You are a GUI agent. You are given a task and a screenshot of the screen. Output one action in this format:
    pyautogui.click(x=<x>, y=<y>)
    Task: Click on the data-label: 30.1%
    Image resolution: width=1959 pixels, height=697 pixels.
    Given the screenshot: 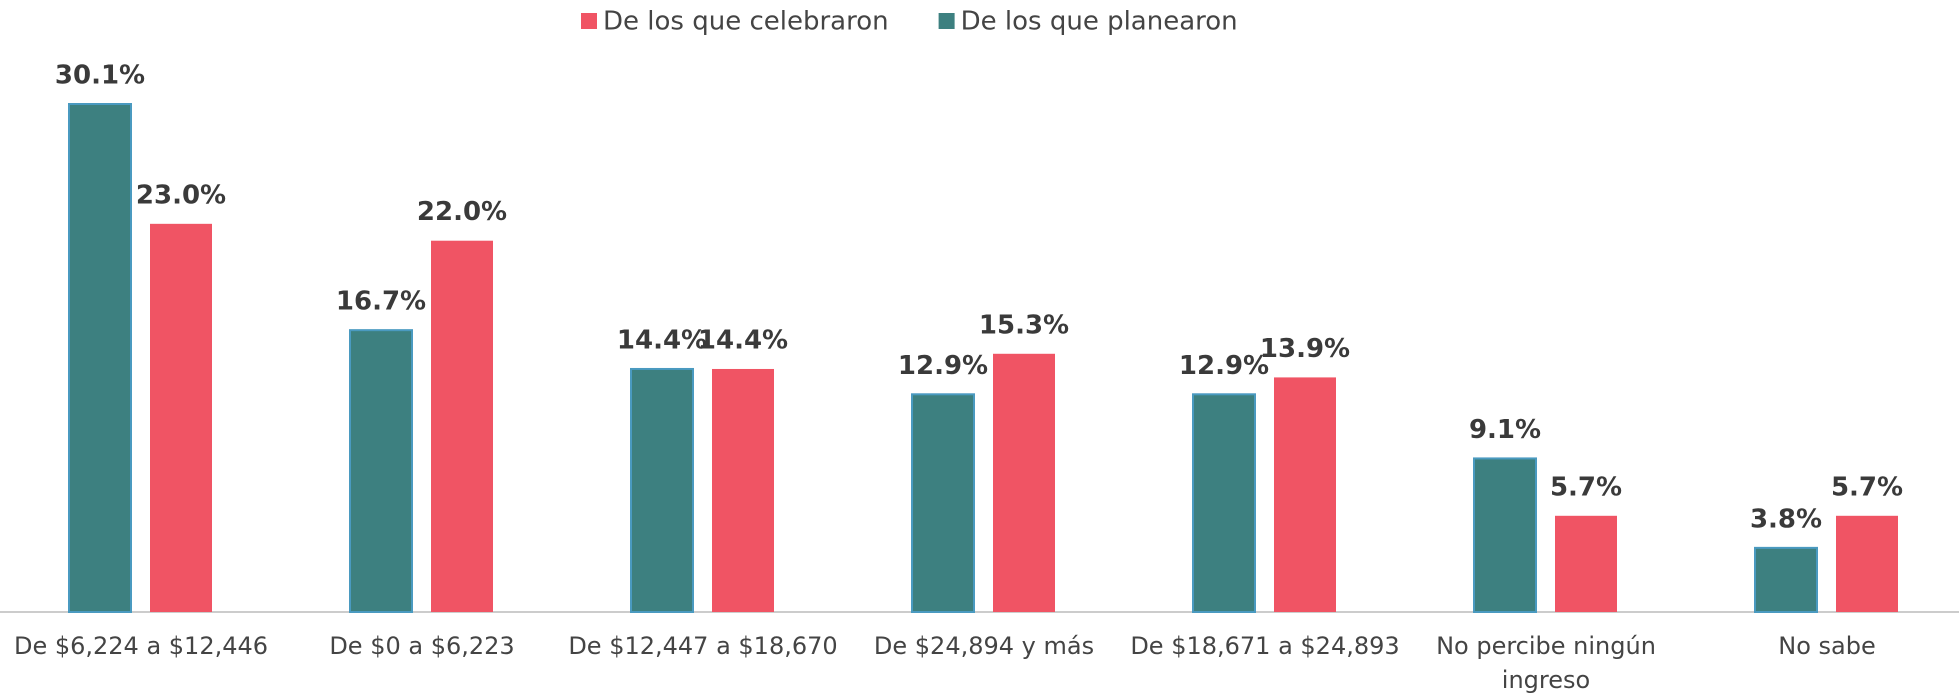 What is the action you would take?
    pyautogui.click(x=100, y=76)
    